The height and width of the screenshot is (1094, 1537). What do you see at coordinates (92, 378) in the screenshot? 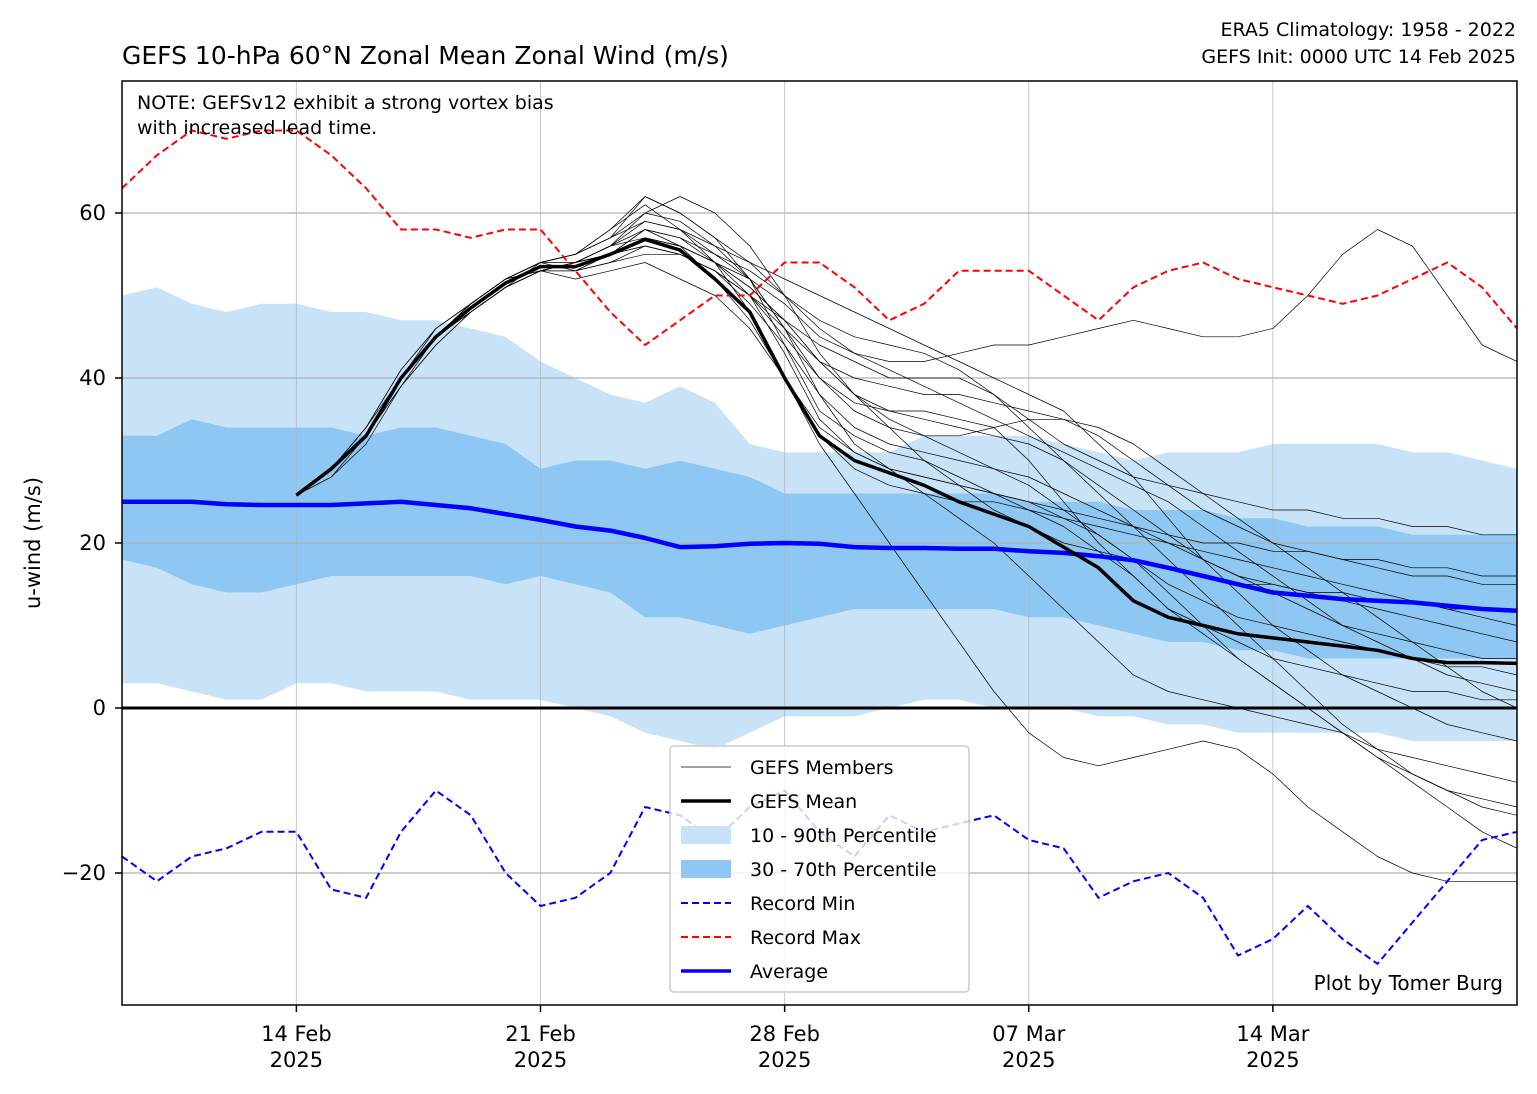
I see `y-tick-label: 40` at bounding box center [92, 378].